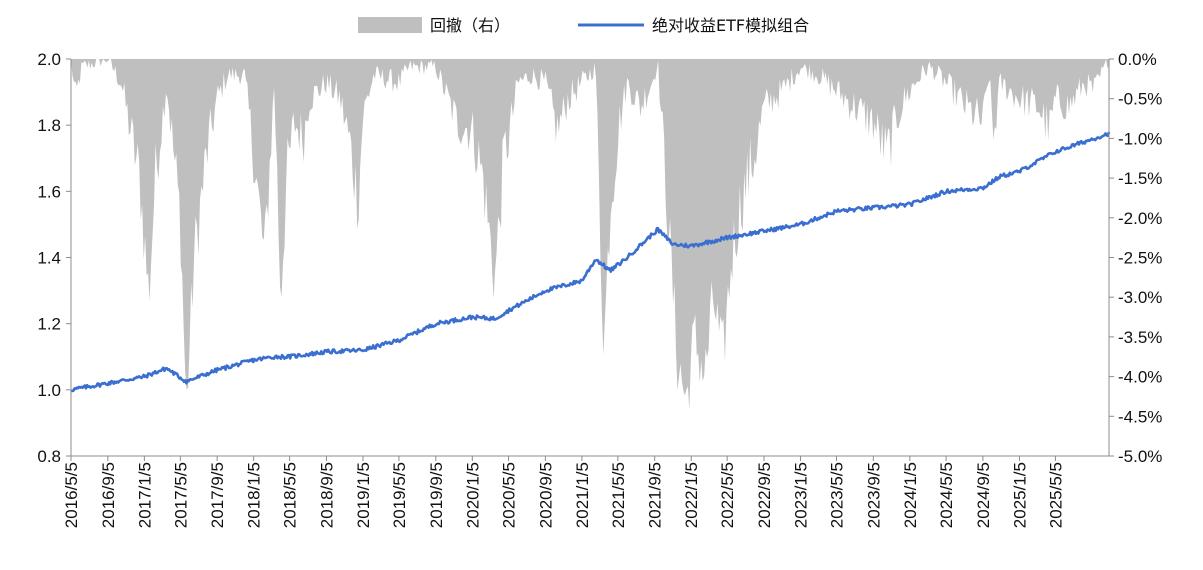 This screenshot has height=570, width=1203. I want to click on x-tick-label: 2017/1/5, so click(144, 495).